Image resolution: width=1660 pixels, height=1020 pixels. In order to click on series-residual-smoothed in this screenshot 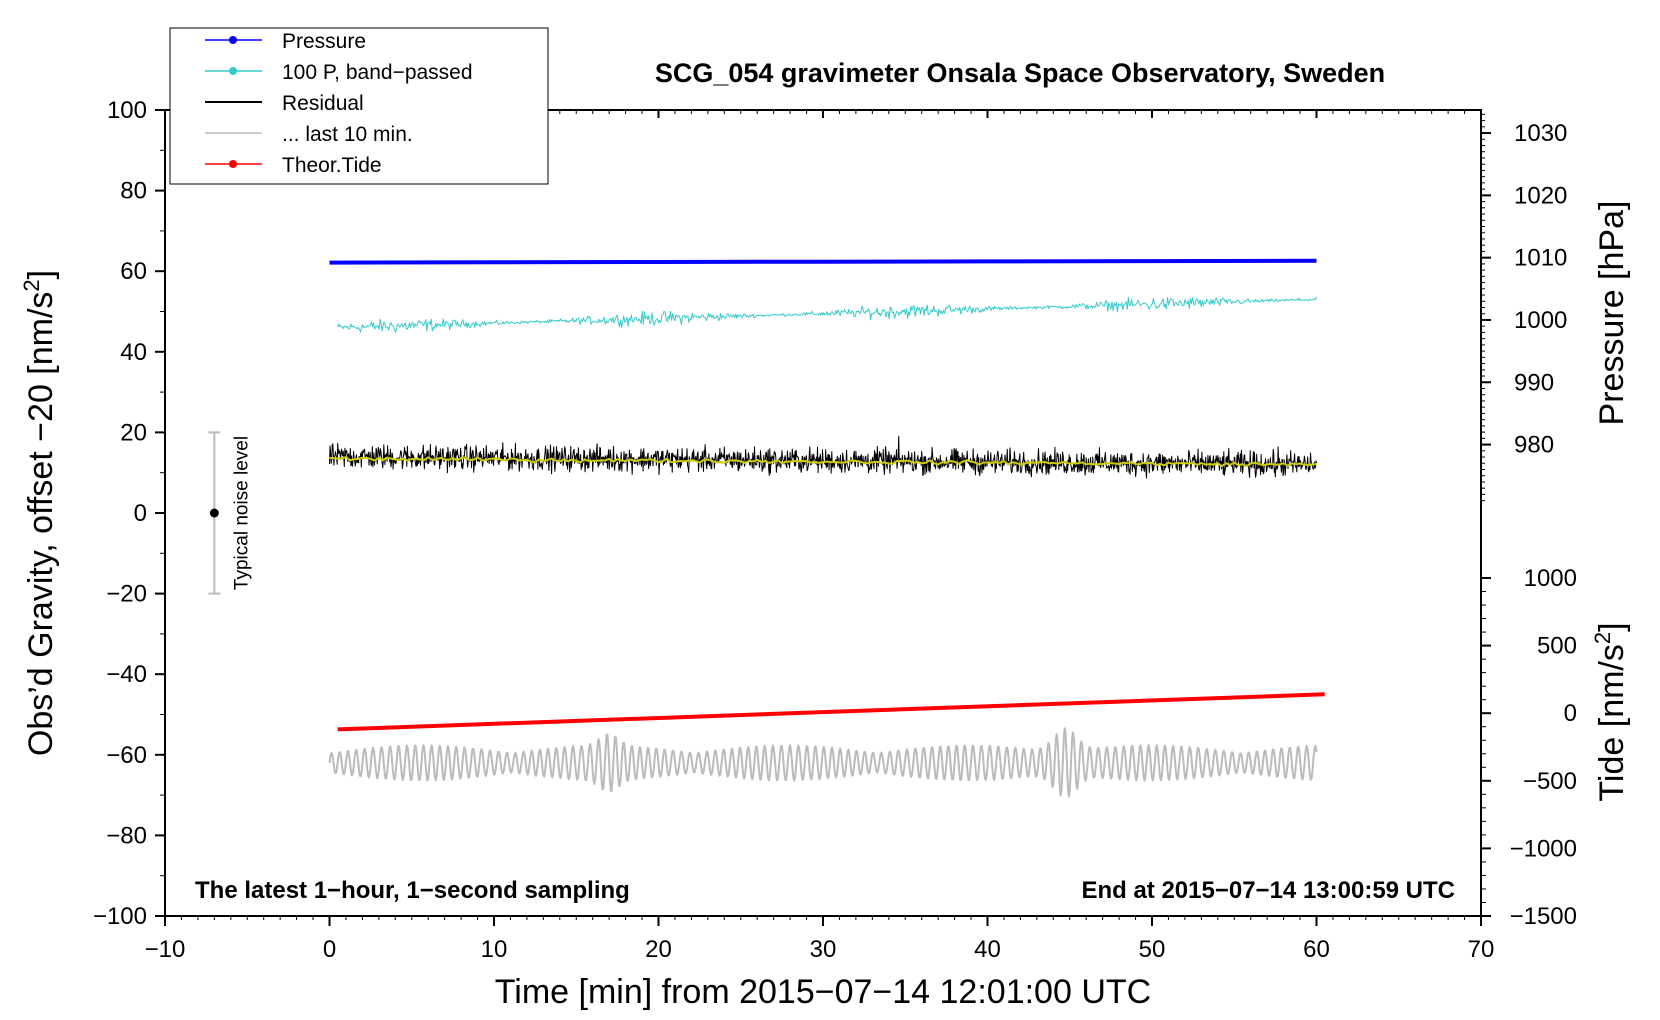, I will do `click(823, 462)`.